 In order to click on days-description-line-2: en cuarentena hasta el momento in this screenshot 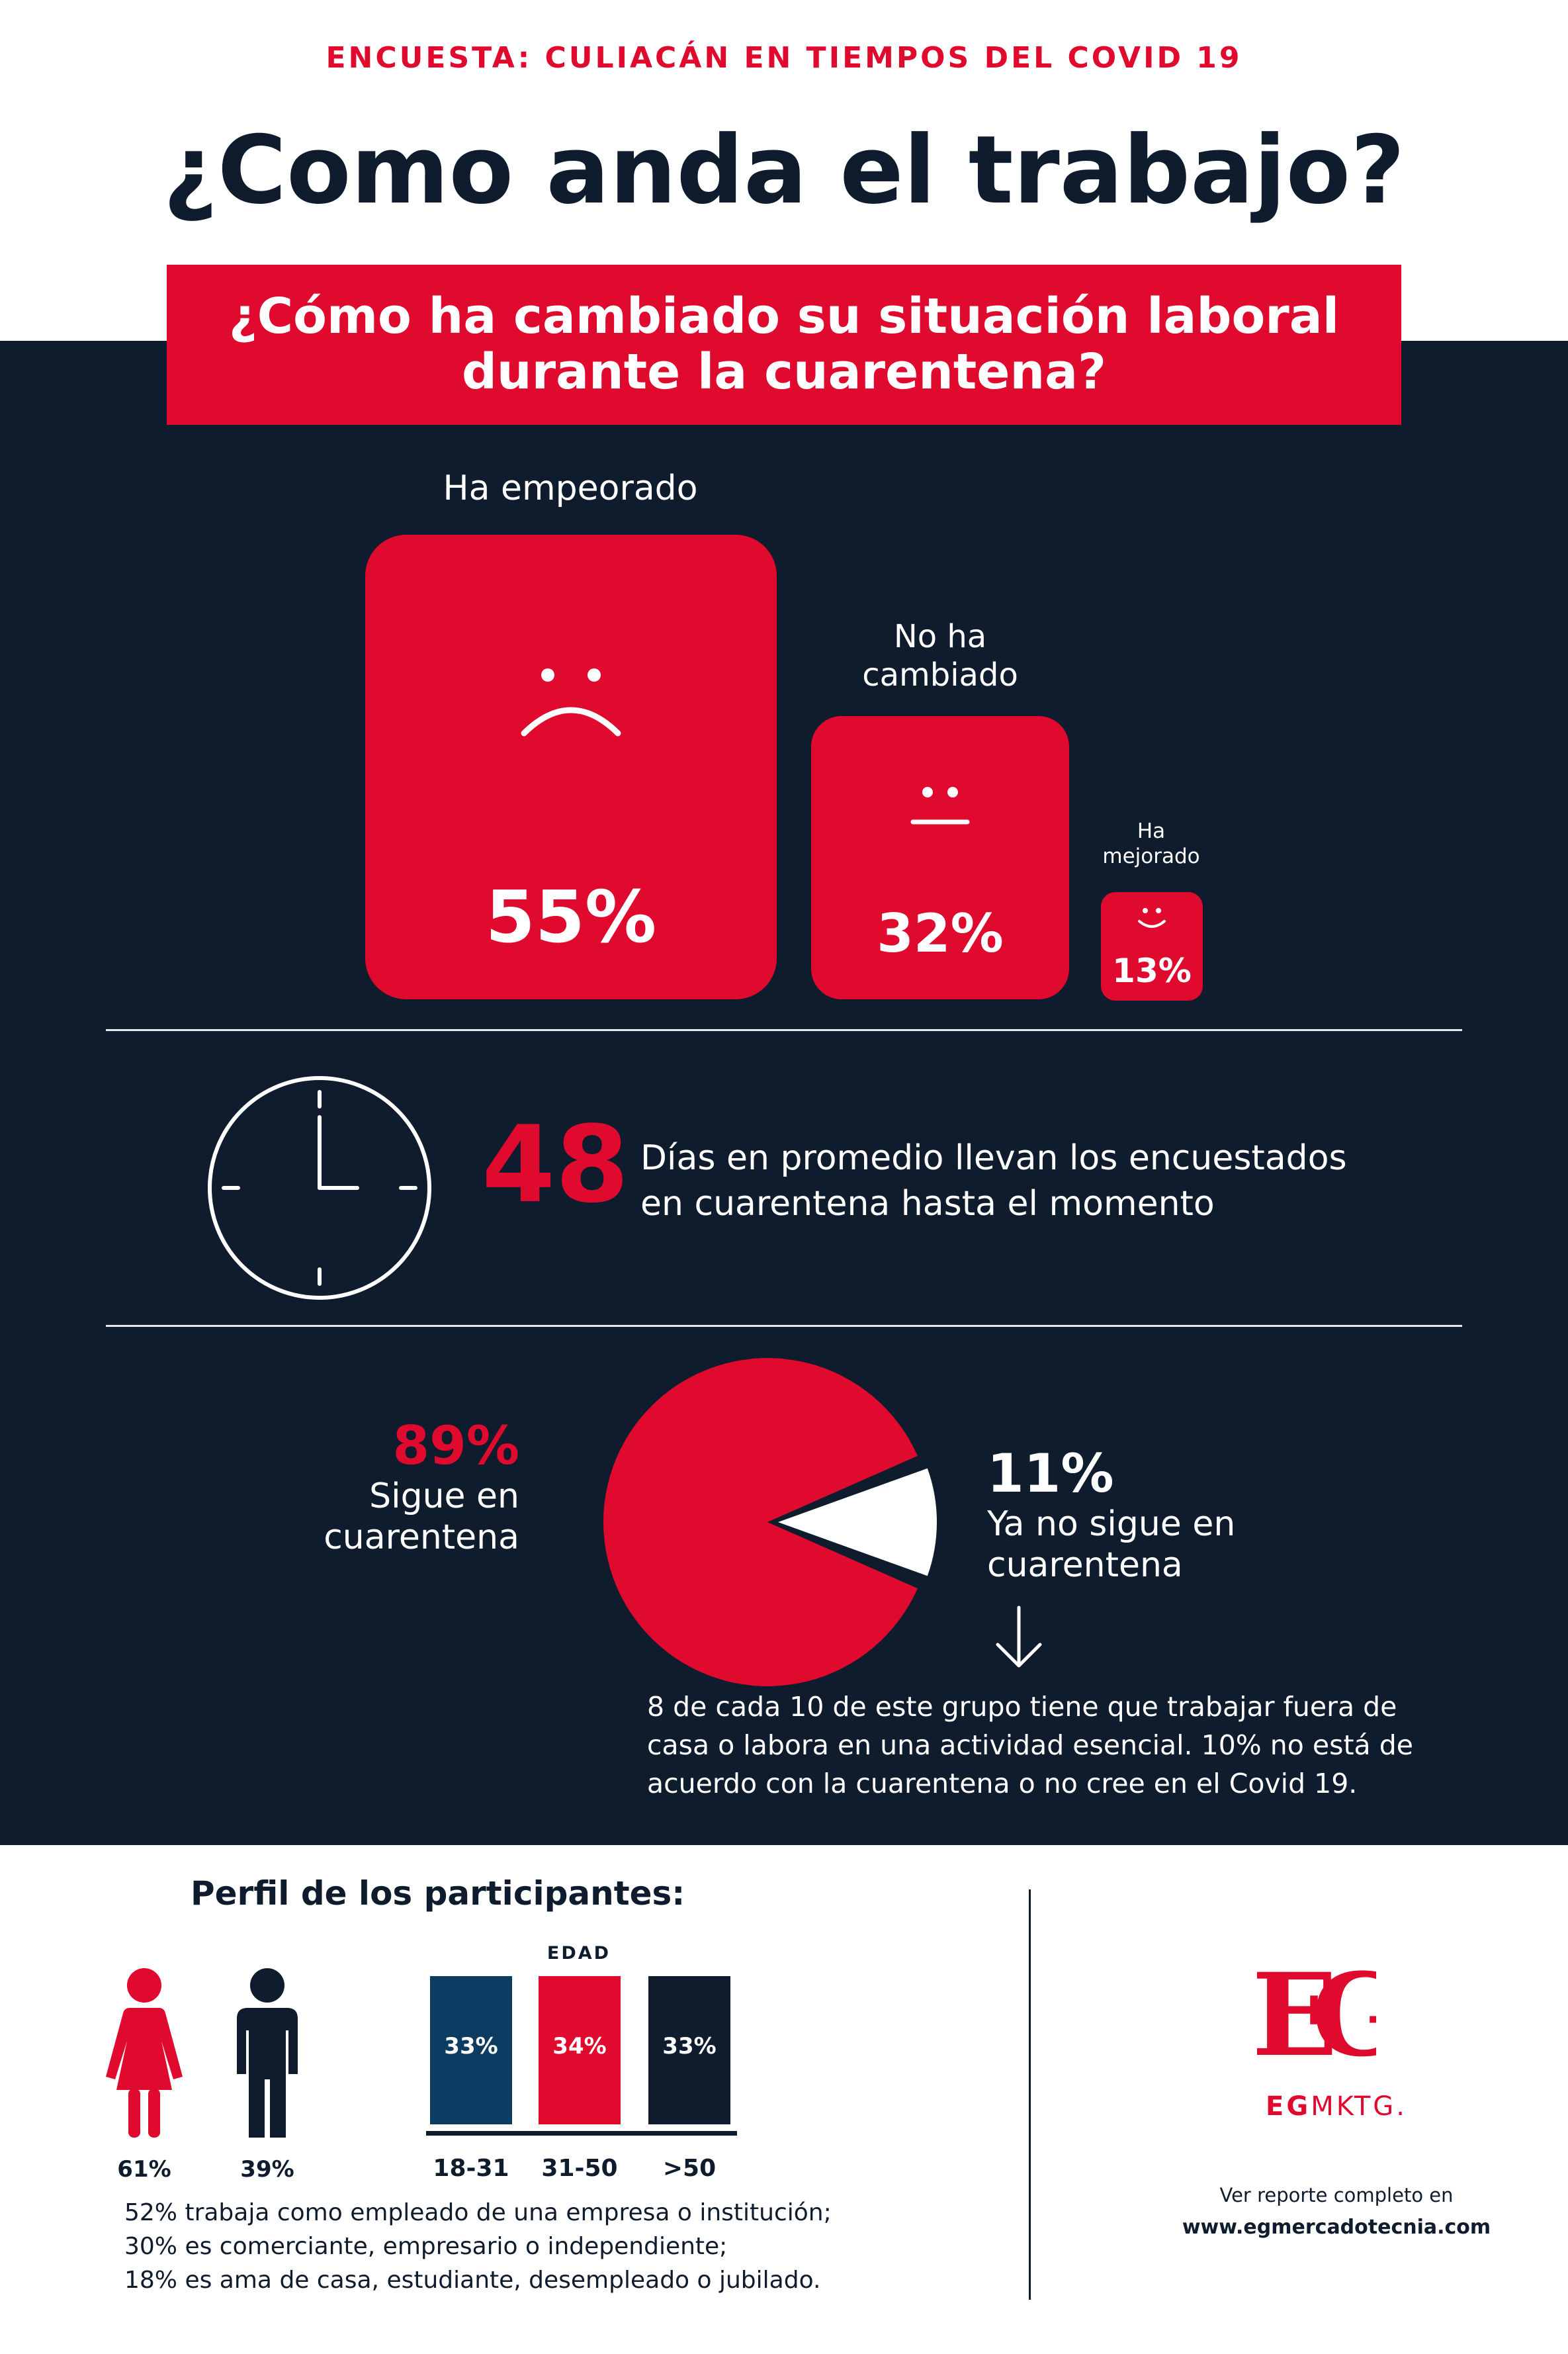, I will do `click(928, 1203)`.